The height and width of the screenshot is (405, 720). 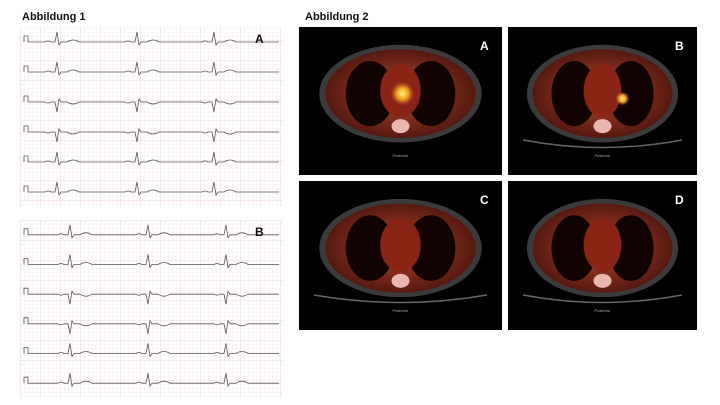 I want to click on figure-title: Abbildung 1, so click(x=54, y=17).